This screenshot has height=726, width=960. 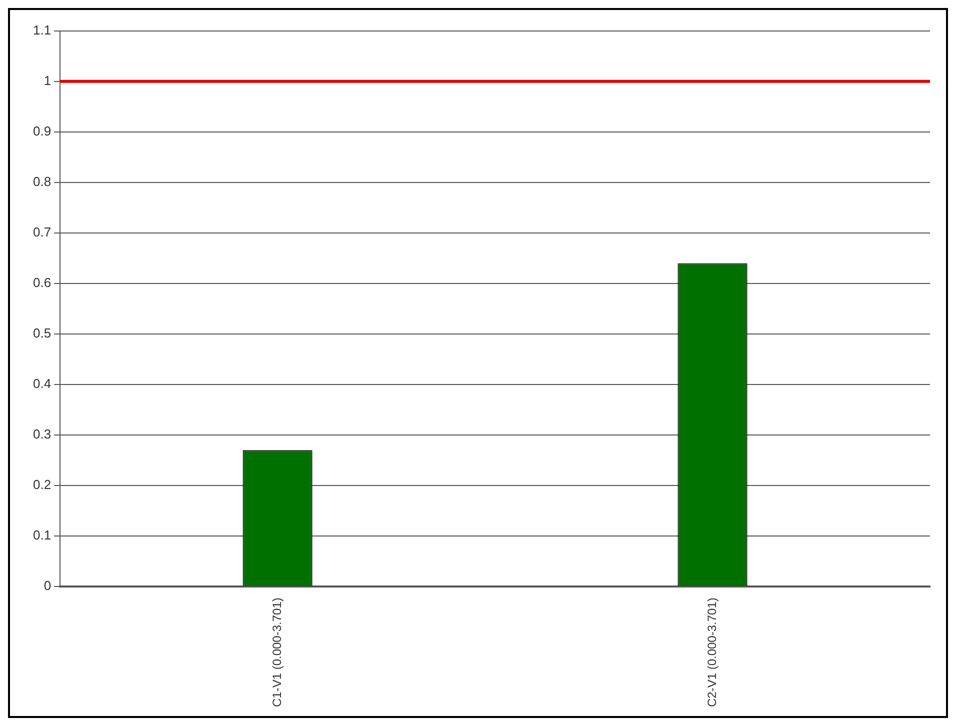 What do you see at coordinates (42, 434) in the screenshot?
I see `y-tick-label: 0.3` at bounding box center [42, 434].